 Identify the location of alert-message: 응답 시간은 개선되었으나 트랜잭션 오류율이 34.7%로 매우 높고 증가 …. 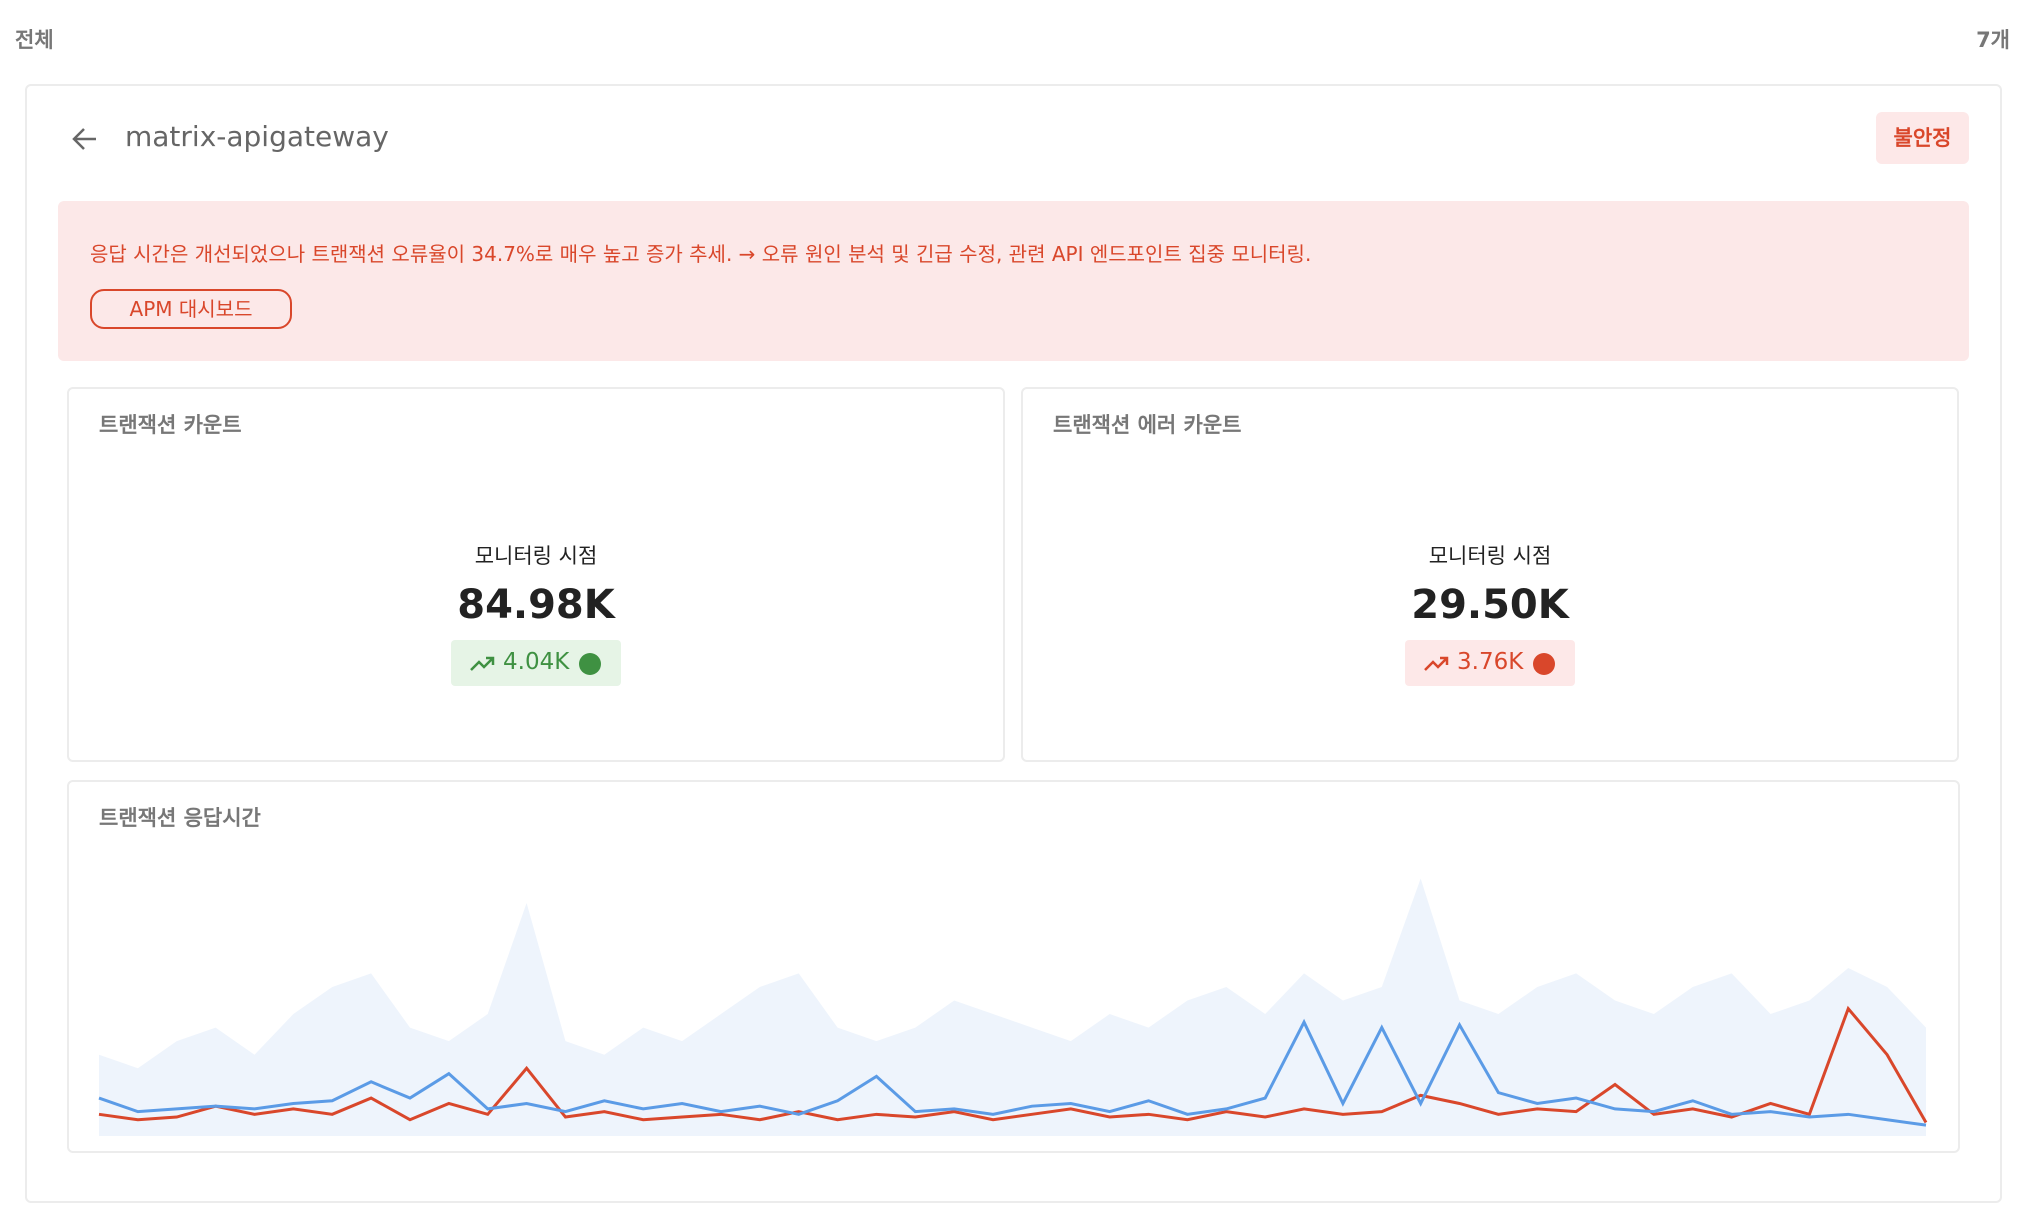
(701, 254).